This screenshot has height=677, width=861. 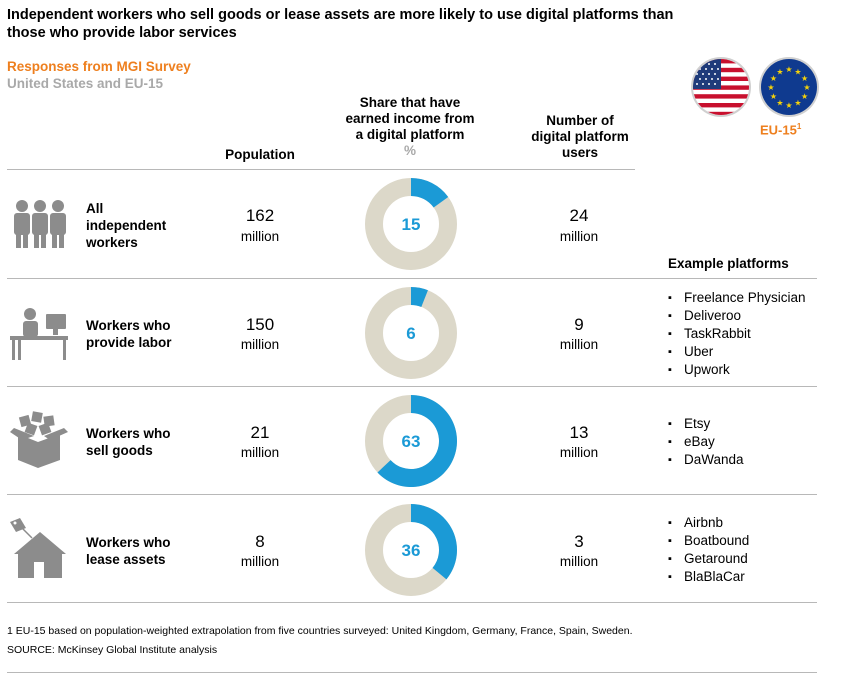 What do you see at coordinates (579, 541) in the screenshot?
I see `users-value: 3` at bounding box center [579, 541].